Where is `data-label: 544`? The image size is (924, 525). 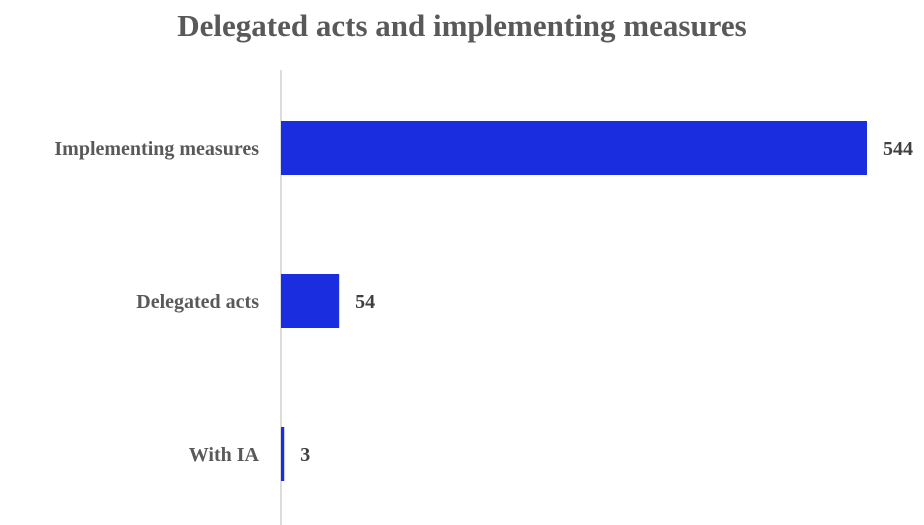
data-label: 544 is located at coordinates (898, 149).